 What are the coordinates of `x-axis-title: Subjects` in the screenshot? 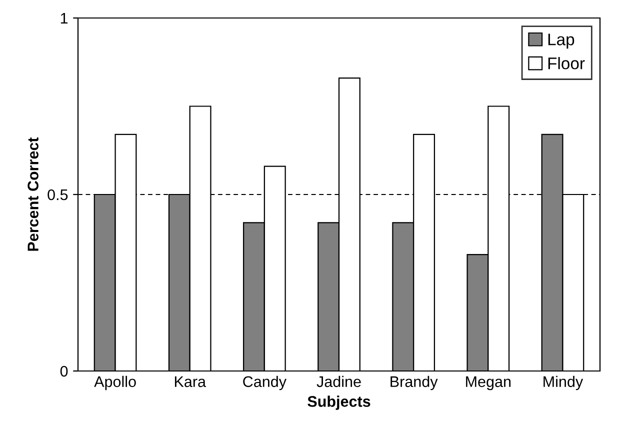 It's located at (339, 403).